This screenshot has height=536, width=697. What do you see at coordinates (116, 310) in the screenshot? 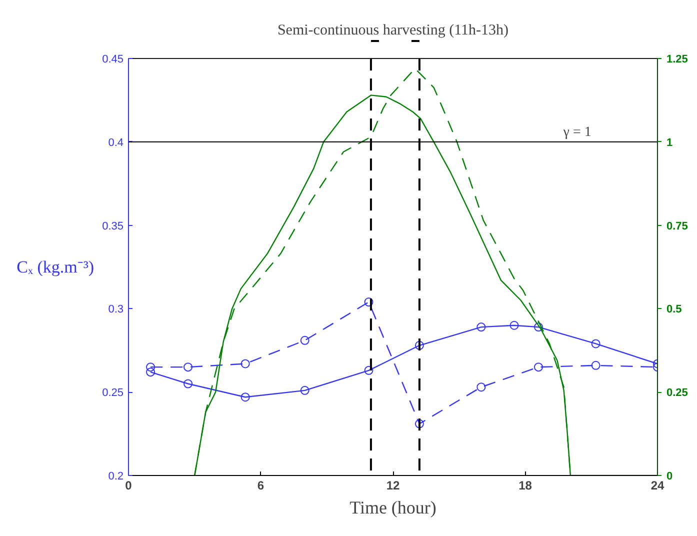
I see `y-tick-label: 0.3` at bounding box center [116, 310].